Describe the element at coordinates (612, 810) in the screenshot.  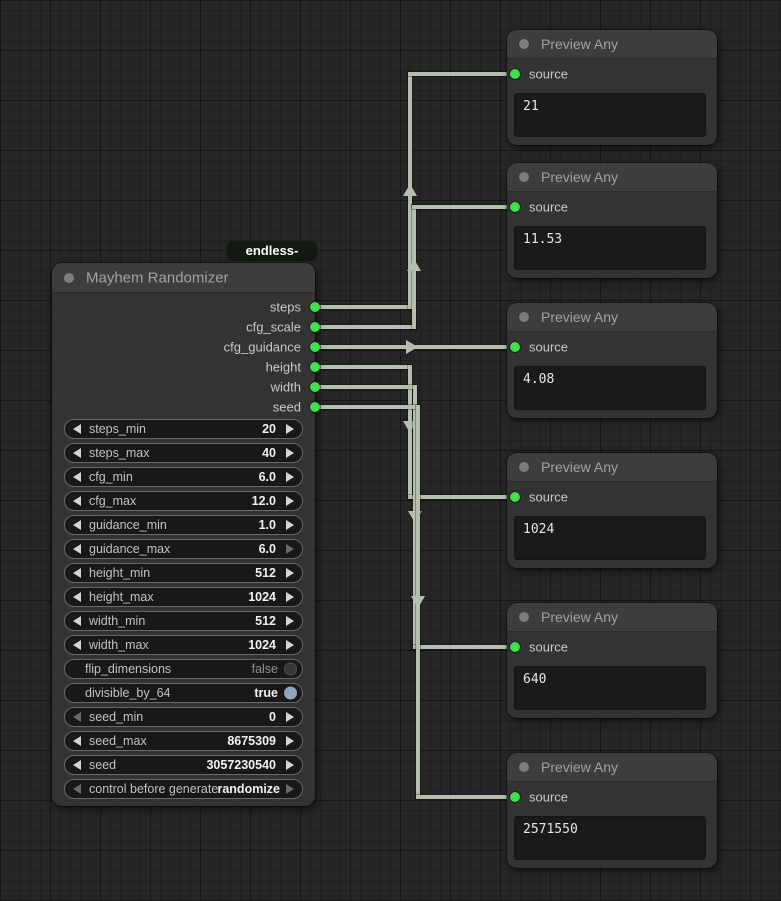
I see `preview-any-node-6: Preview Any source 2571550` at that location.